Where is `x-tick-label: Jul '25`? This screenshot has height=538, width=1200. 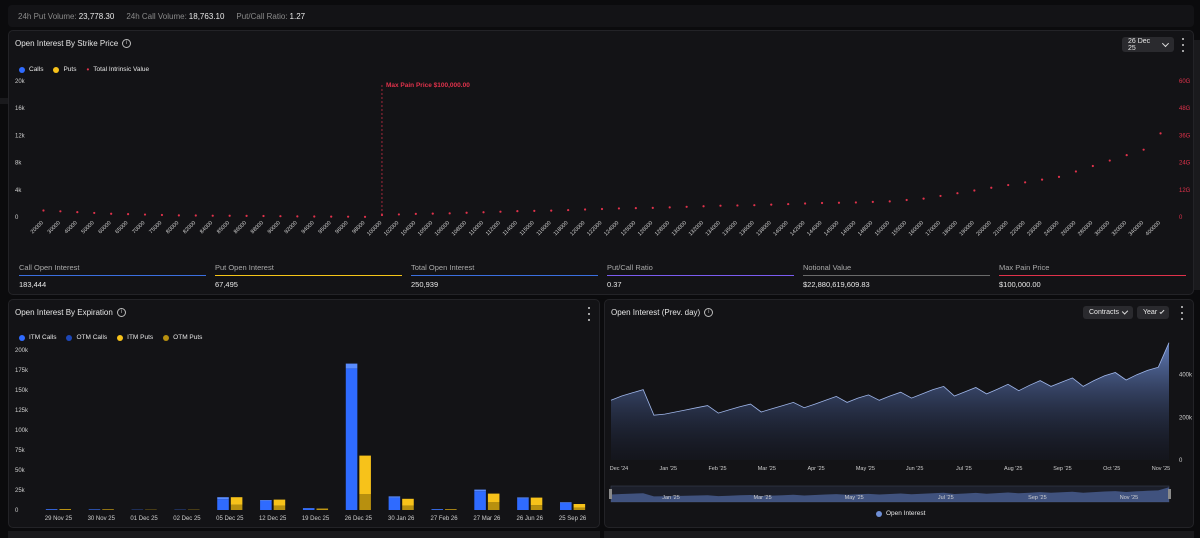
x-tick-label: Jul '25 is located at coordinates (964, 469).